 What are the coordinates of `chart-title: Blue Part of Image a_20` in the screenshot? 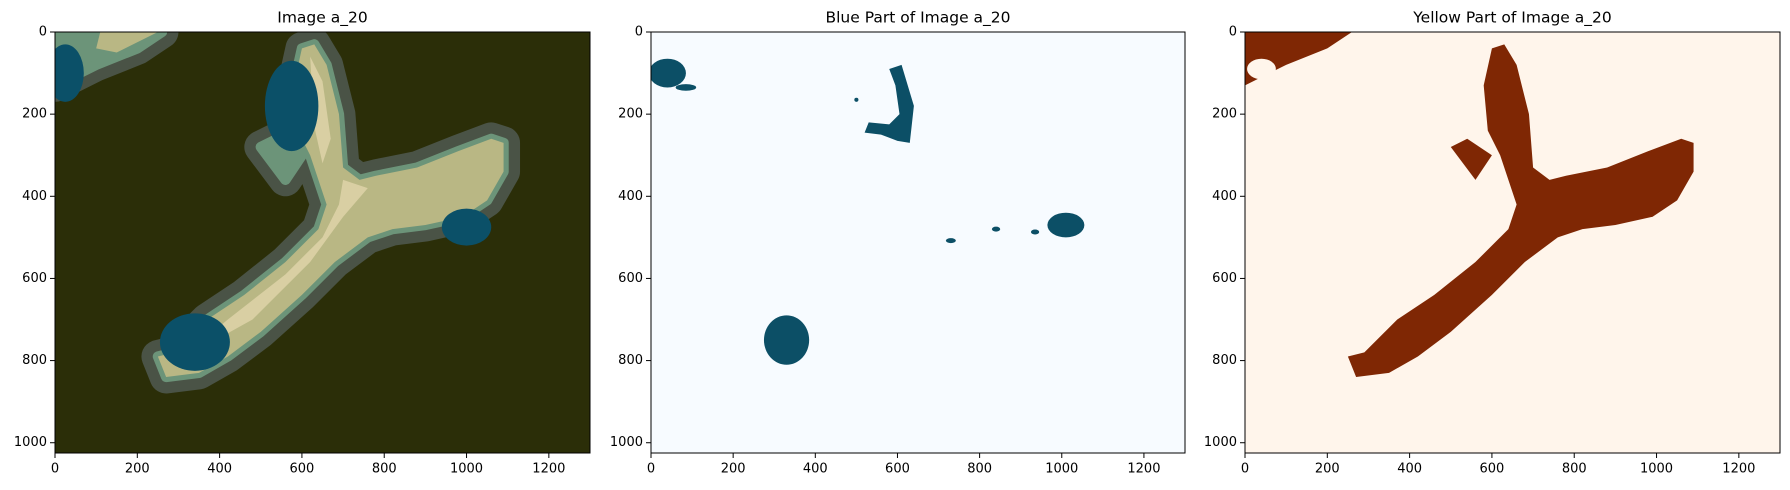 It's located at (917, 18).